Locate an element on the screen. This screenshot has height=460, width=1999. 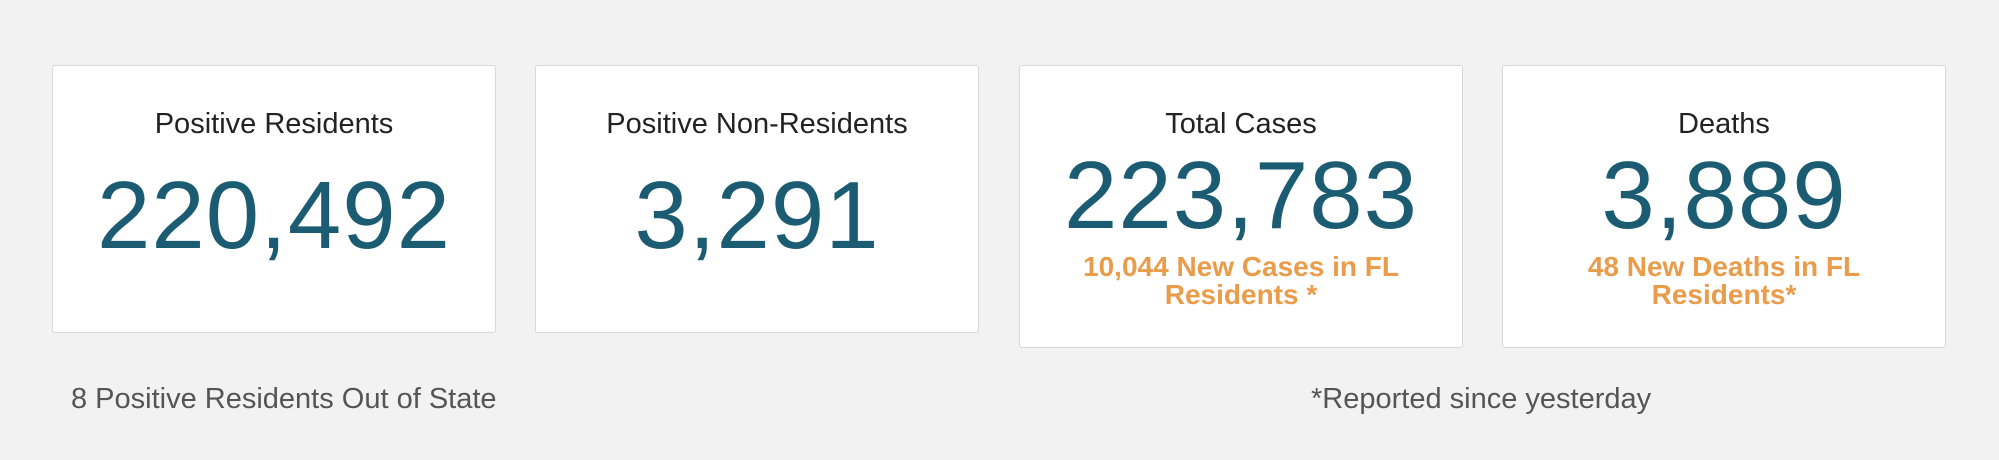
card-title: Positive Residents is located at coordinates (274, 124).